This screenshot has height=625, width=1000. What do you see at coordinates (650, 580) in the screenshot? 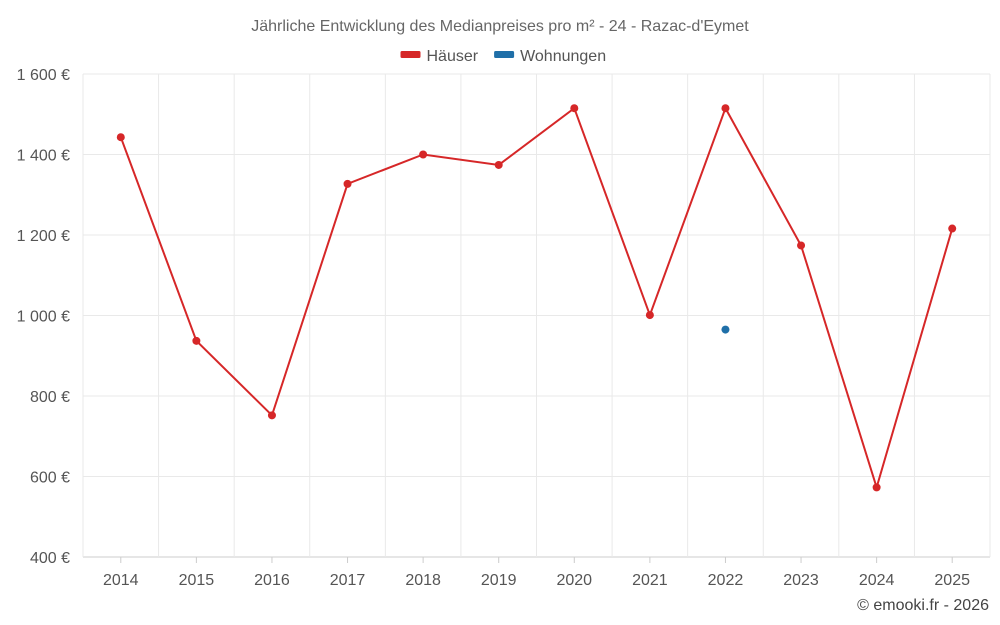
I see `x-tick-label: 2021` at bounding box center [650, 580].